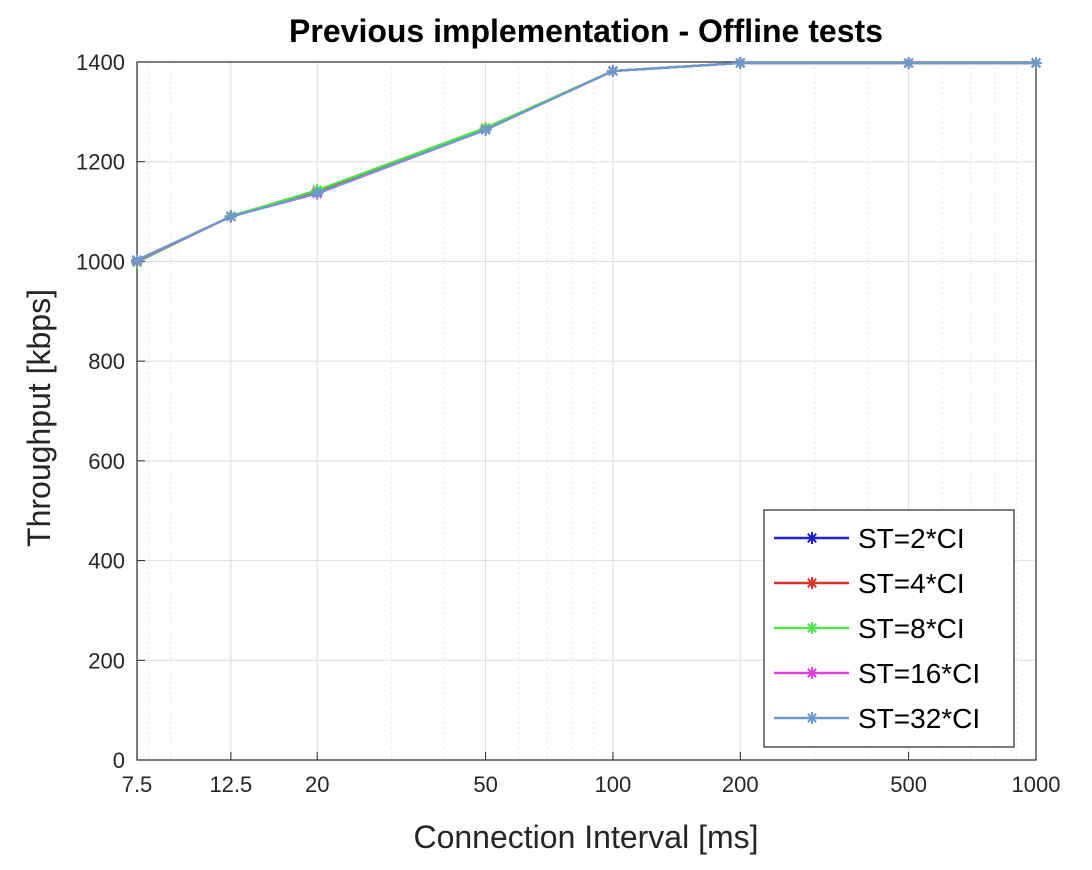  I want to click on x-tick-label: 200, so click(740, 784).